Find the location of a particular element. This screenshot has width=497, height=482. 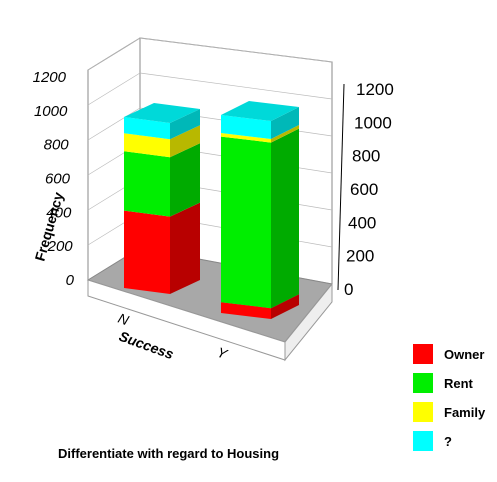

bar-stack-n is located at coordinates (162, 198).